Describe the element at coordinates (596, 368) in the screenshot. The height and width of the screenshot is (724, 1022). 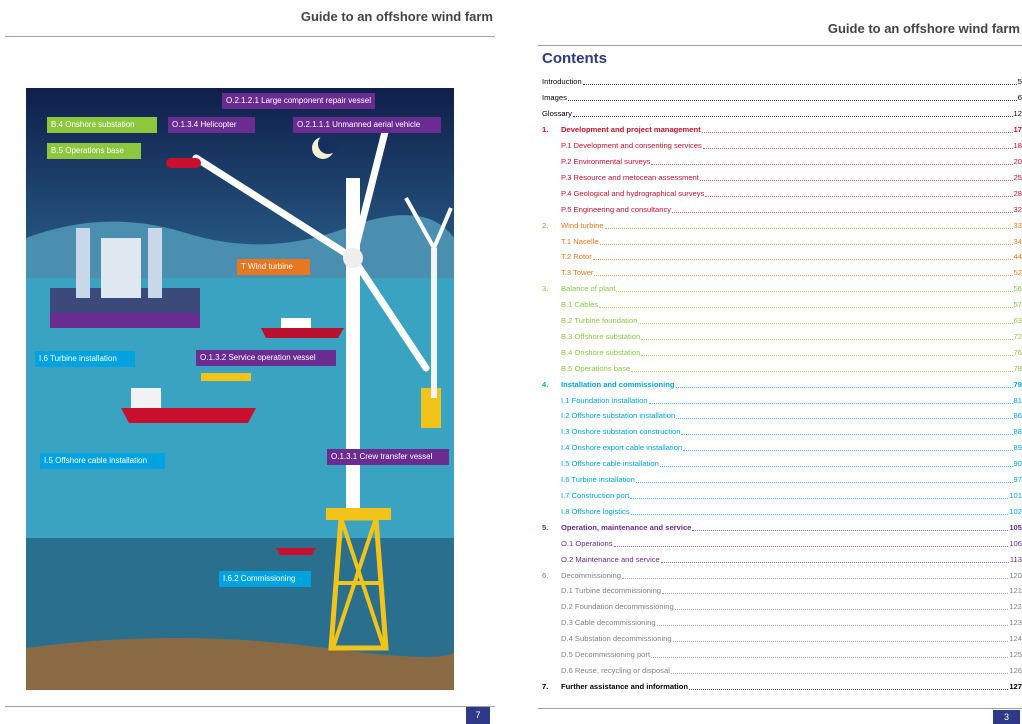
I see `toc-title: B.5 Operations base` at that location.